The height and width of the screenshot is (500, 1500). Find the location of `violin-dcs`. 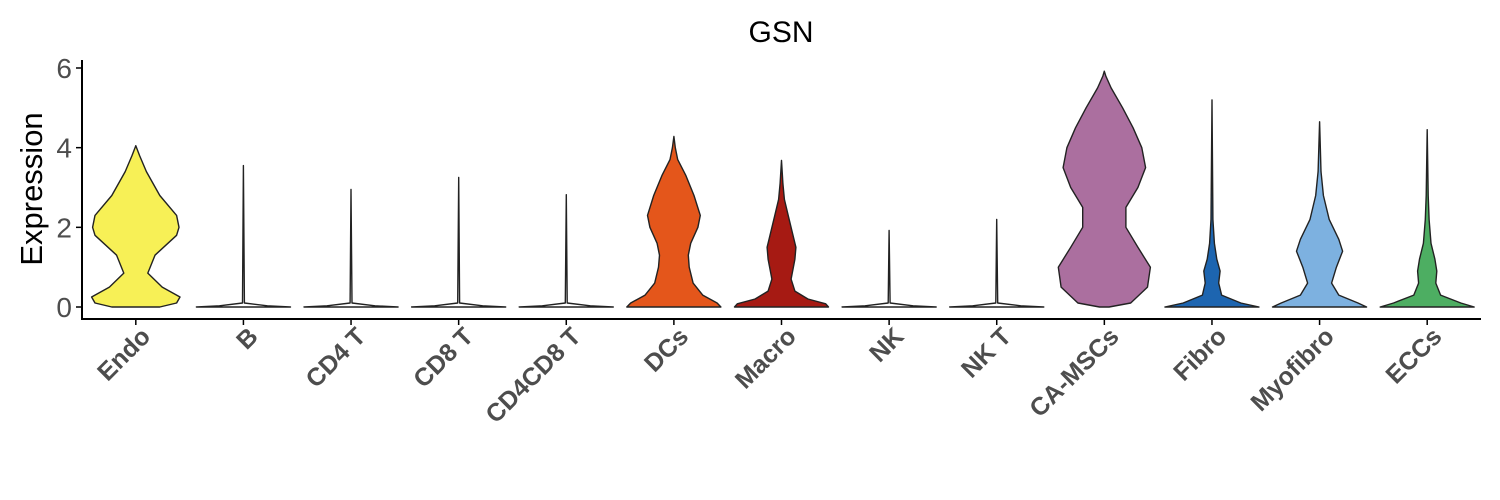

violin-dcs is located at coordinates (674, 221).